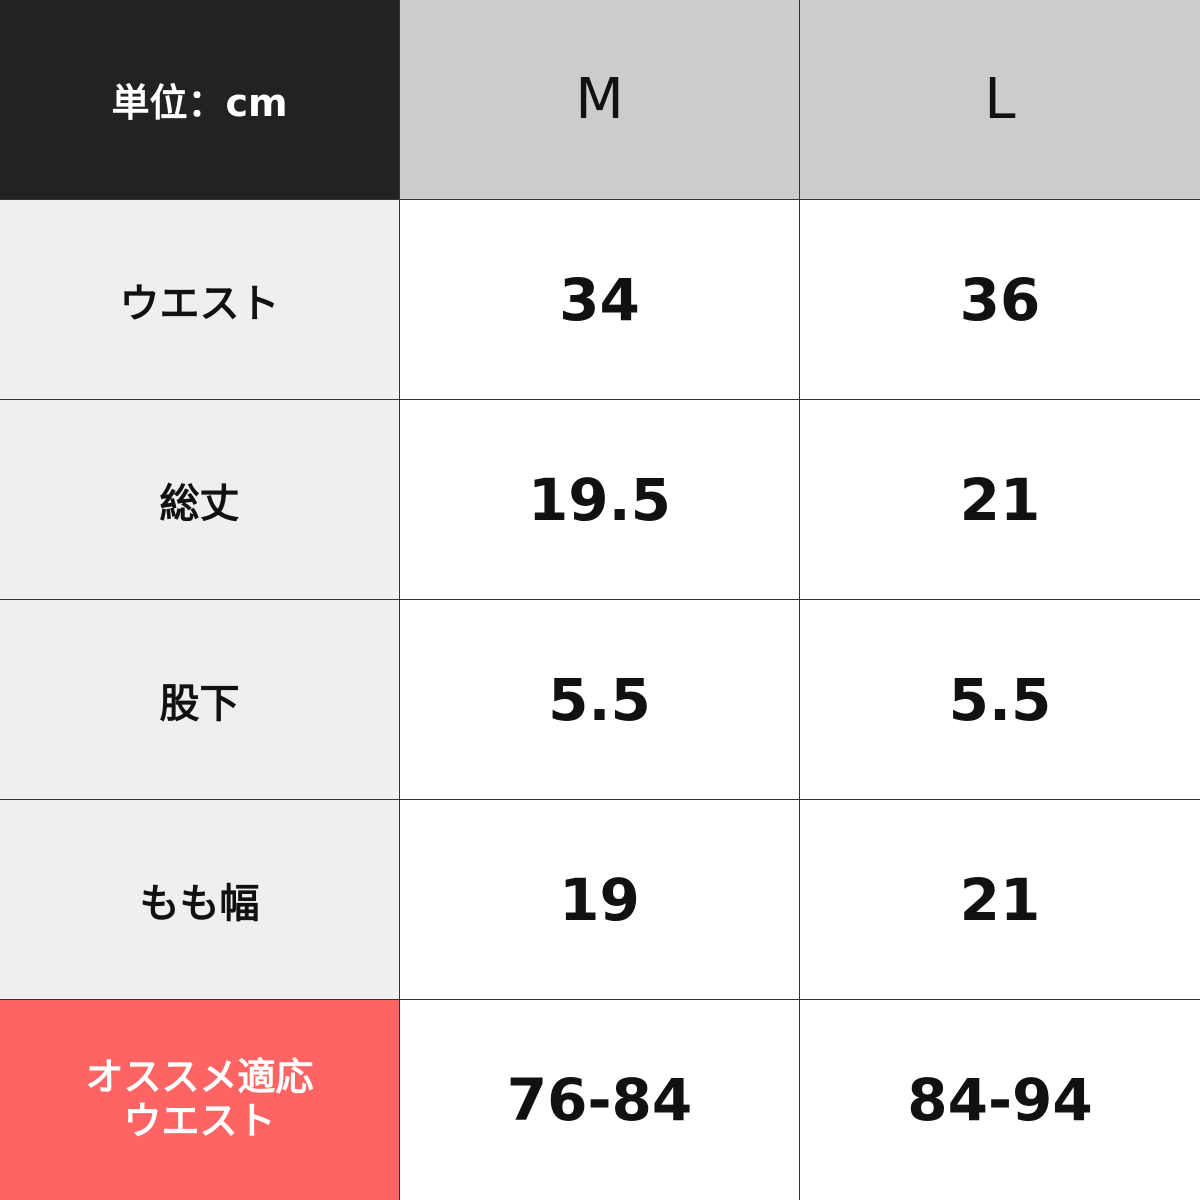  What do you see at coordinates (1000, 700) in the screenshot?
I see `value-inseam-l: 5.5` at bounding box center [1000, 700].